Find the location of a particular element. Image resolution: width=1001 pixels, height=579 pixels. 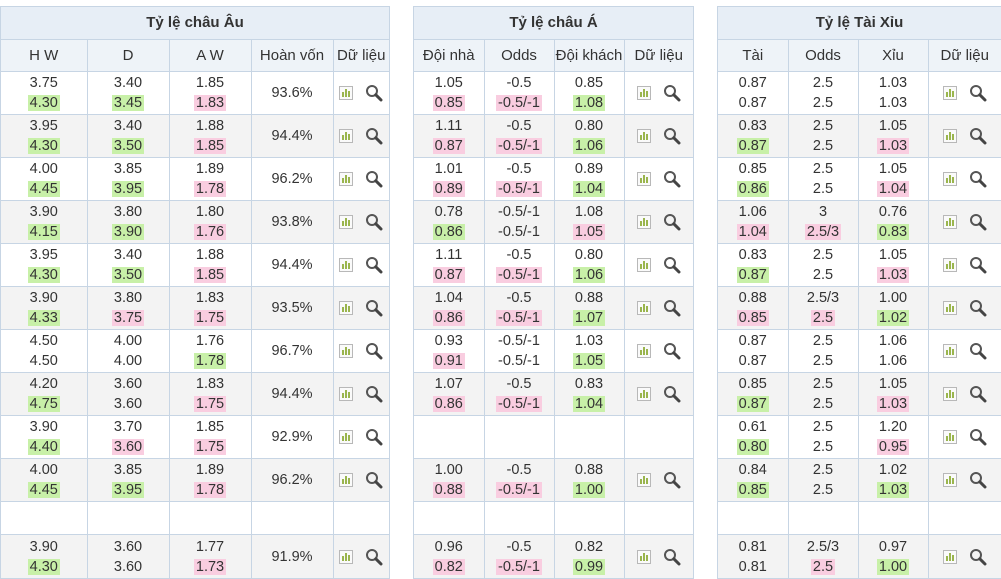

current-odds-value: 1.75 is located at coordinates (210, 318).